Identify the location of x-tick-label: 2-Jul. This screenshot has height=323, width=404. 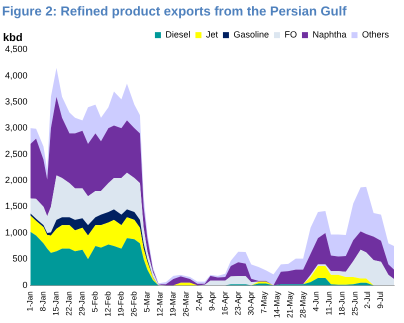
(367, 300).